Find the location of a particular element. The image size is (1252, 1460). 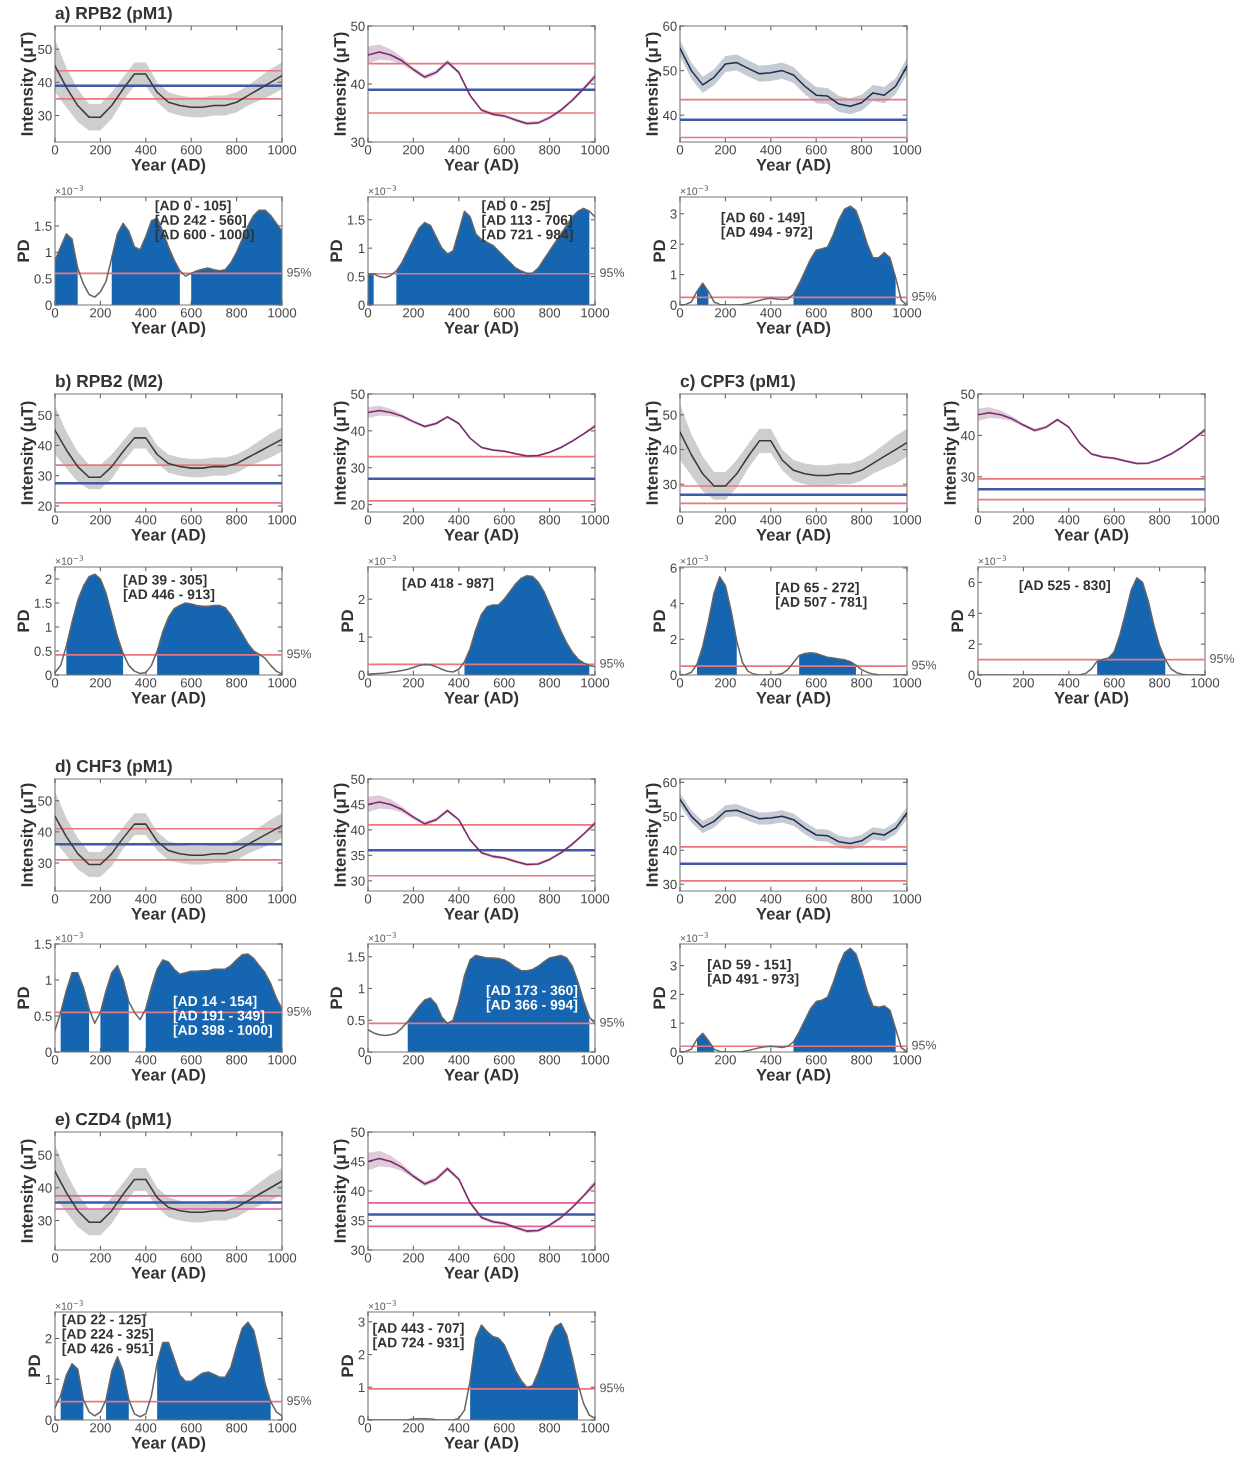

y-tick-label: 6 is located at coordinates (673, 568).